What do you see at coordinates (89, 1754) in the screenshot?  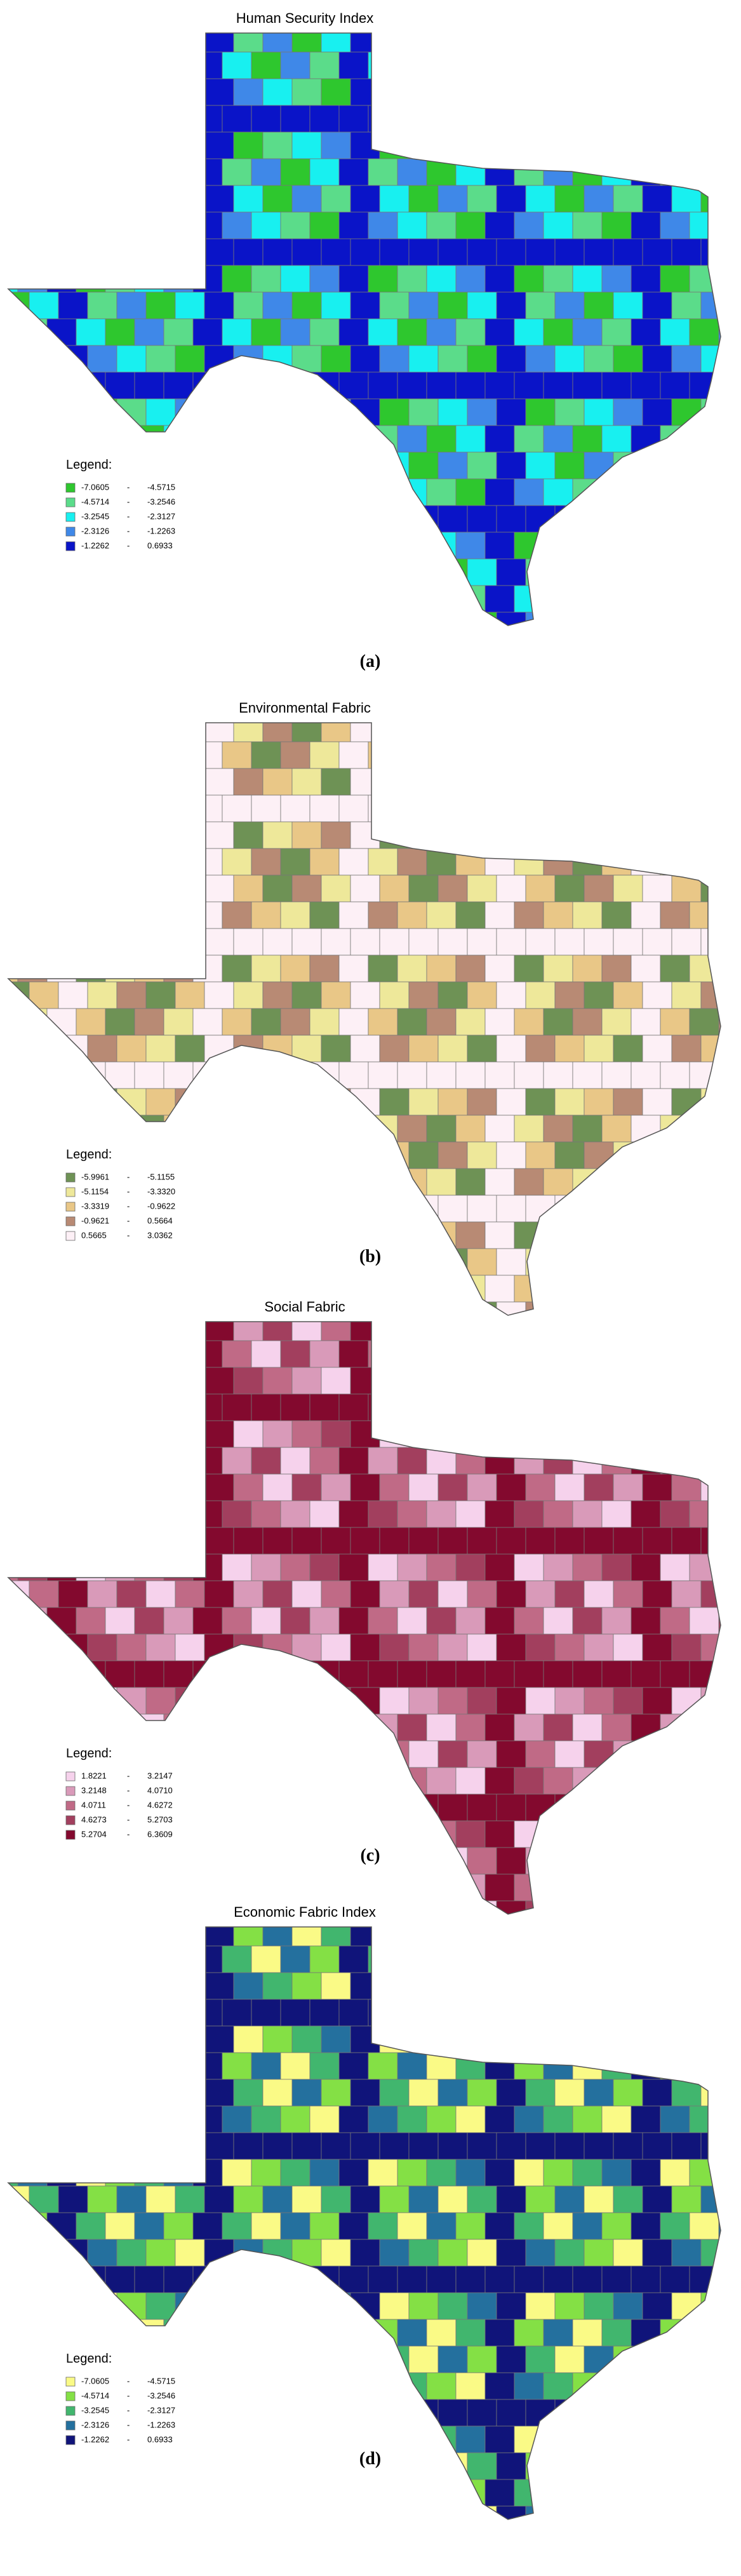 I see `legend-title: Legend:` at bounding box center [89, 1754].